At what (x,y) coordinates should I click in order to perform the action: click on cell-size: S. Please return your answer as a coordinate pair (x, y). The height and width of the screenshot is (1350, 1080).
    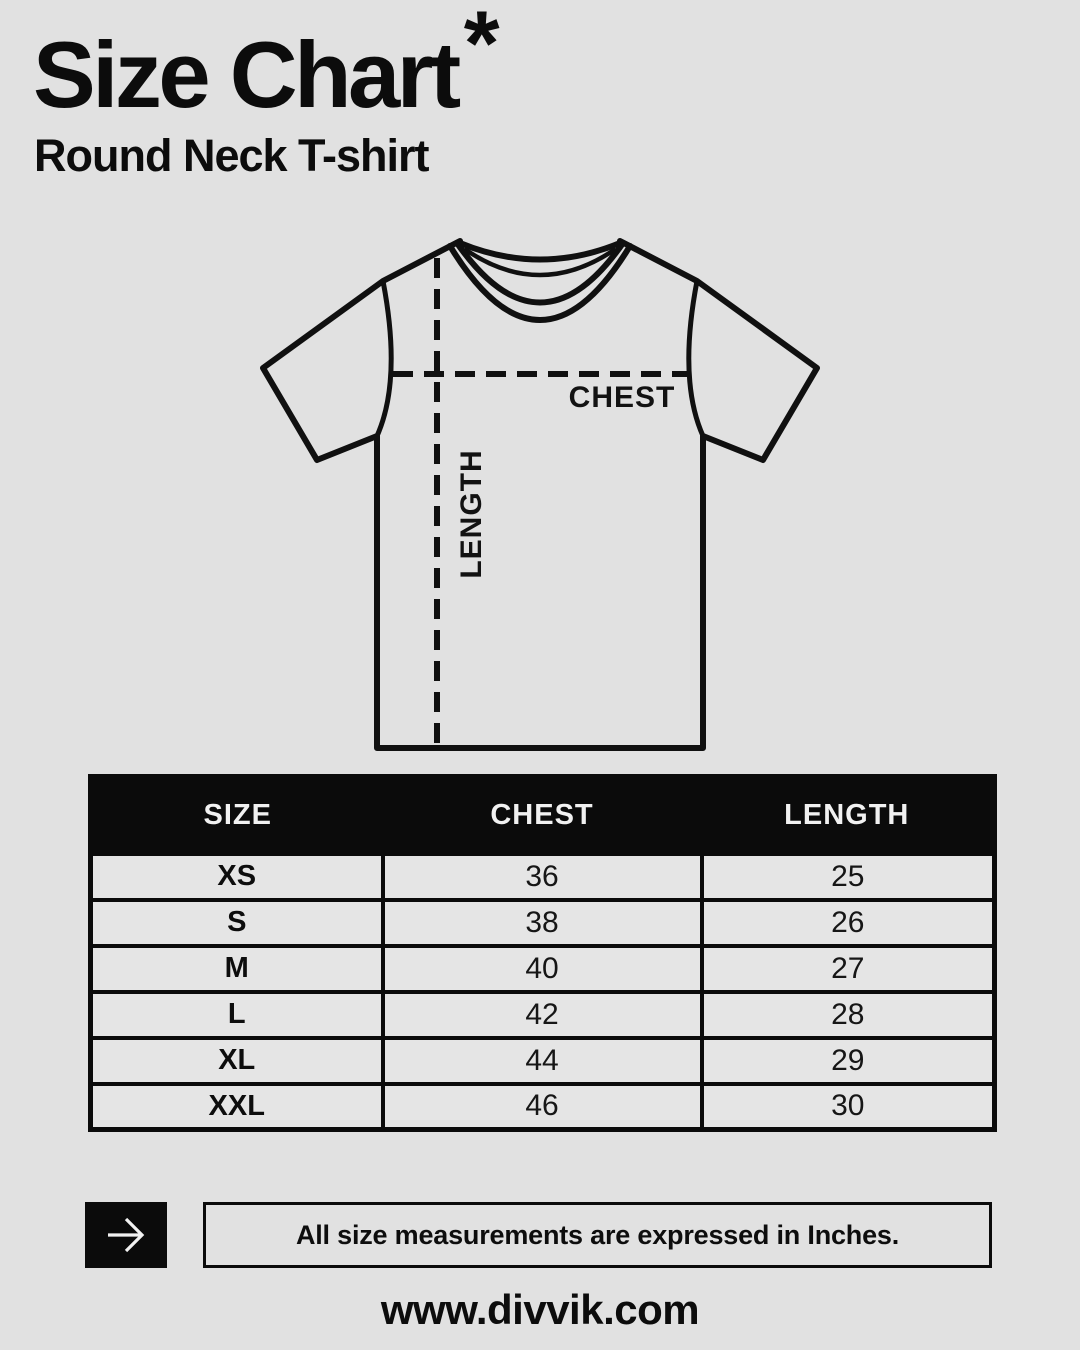
    Looking at the image, I should click on (236, 922).